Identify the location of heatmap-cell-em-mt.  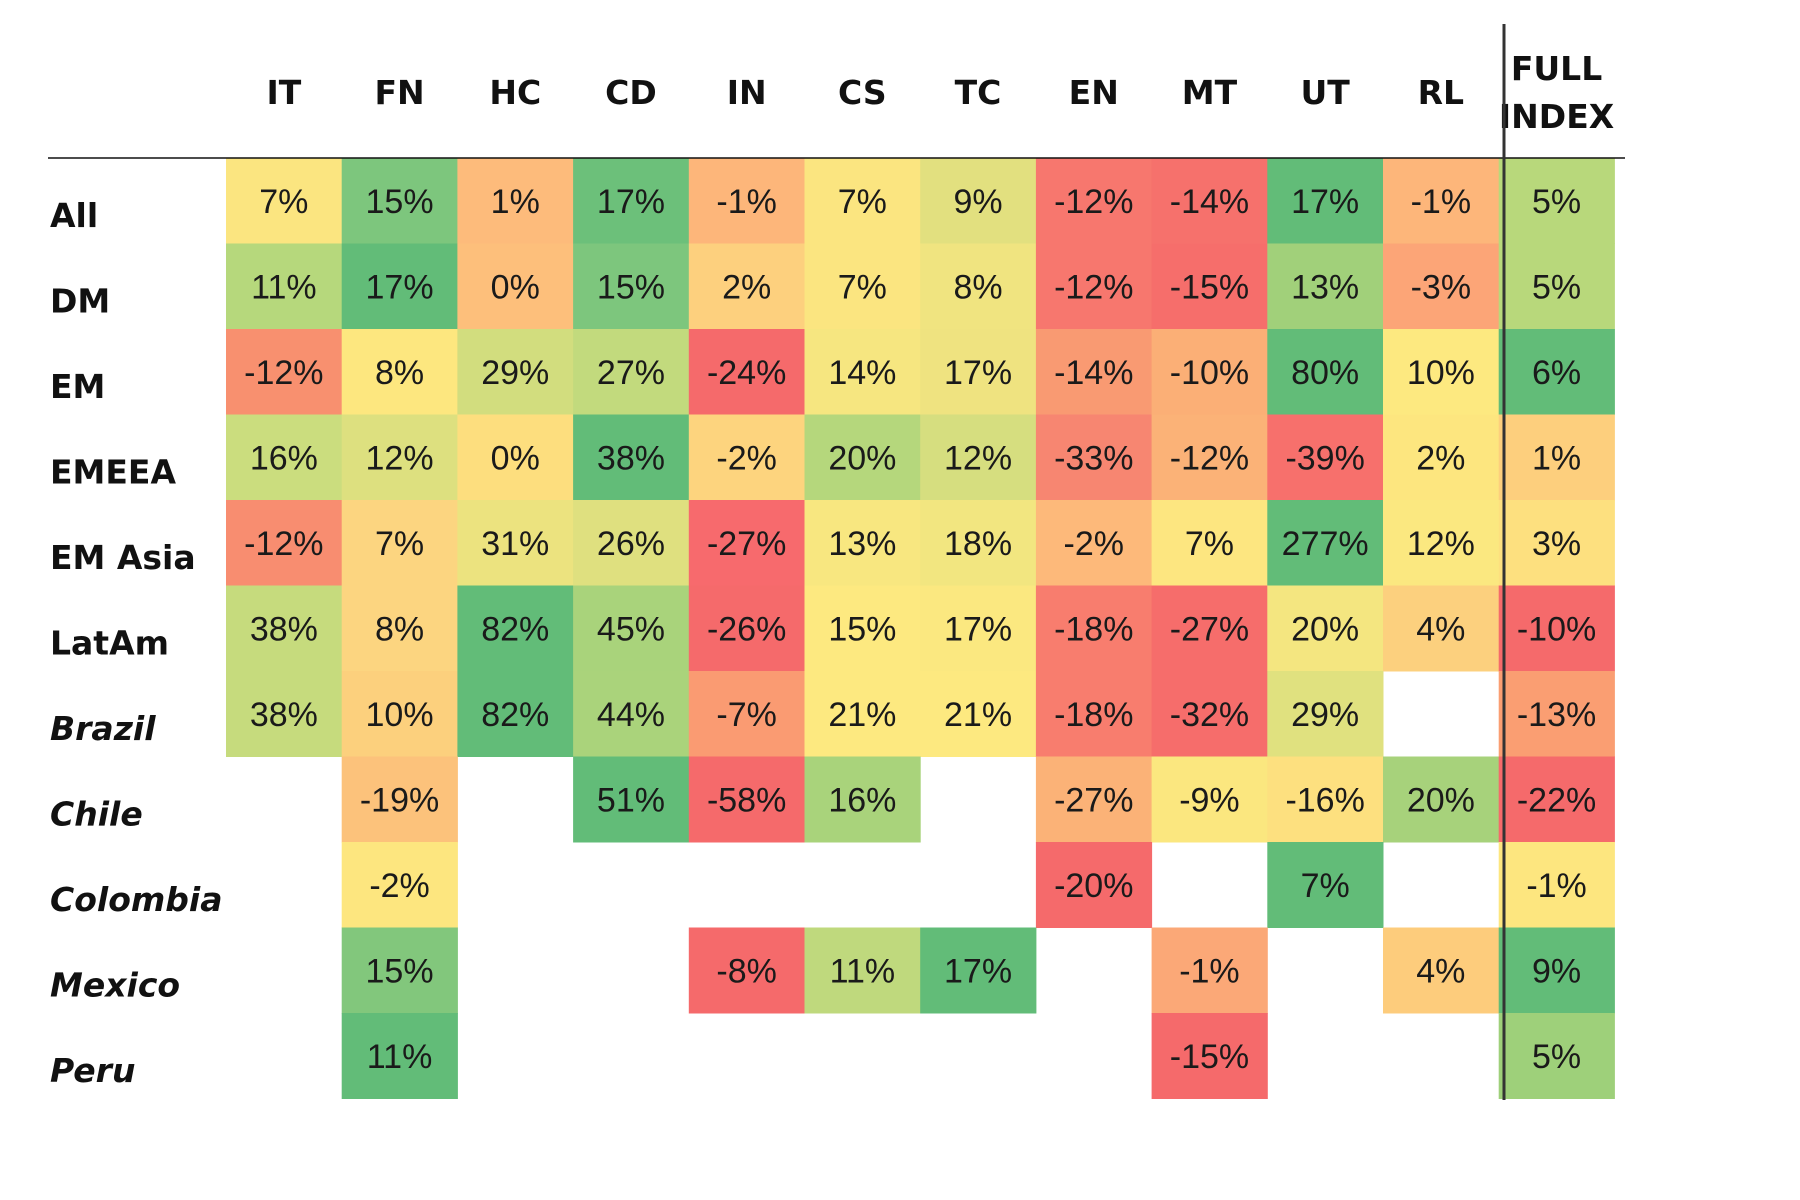
(1209, 372).